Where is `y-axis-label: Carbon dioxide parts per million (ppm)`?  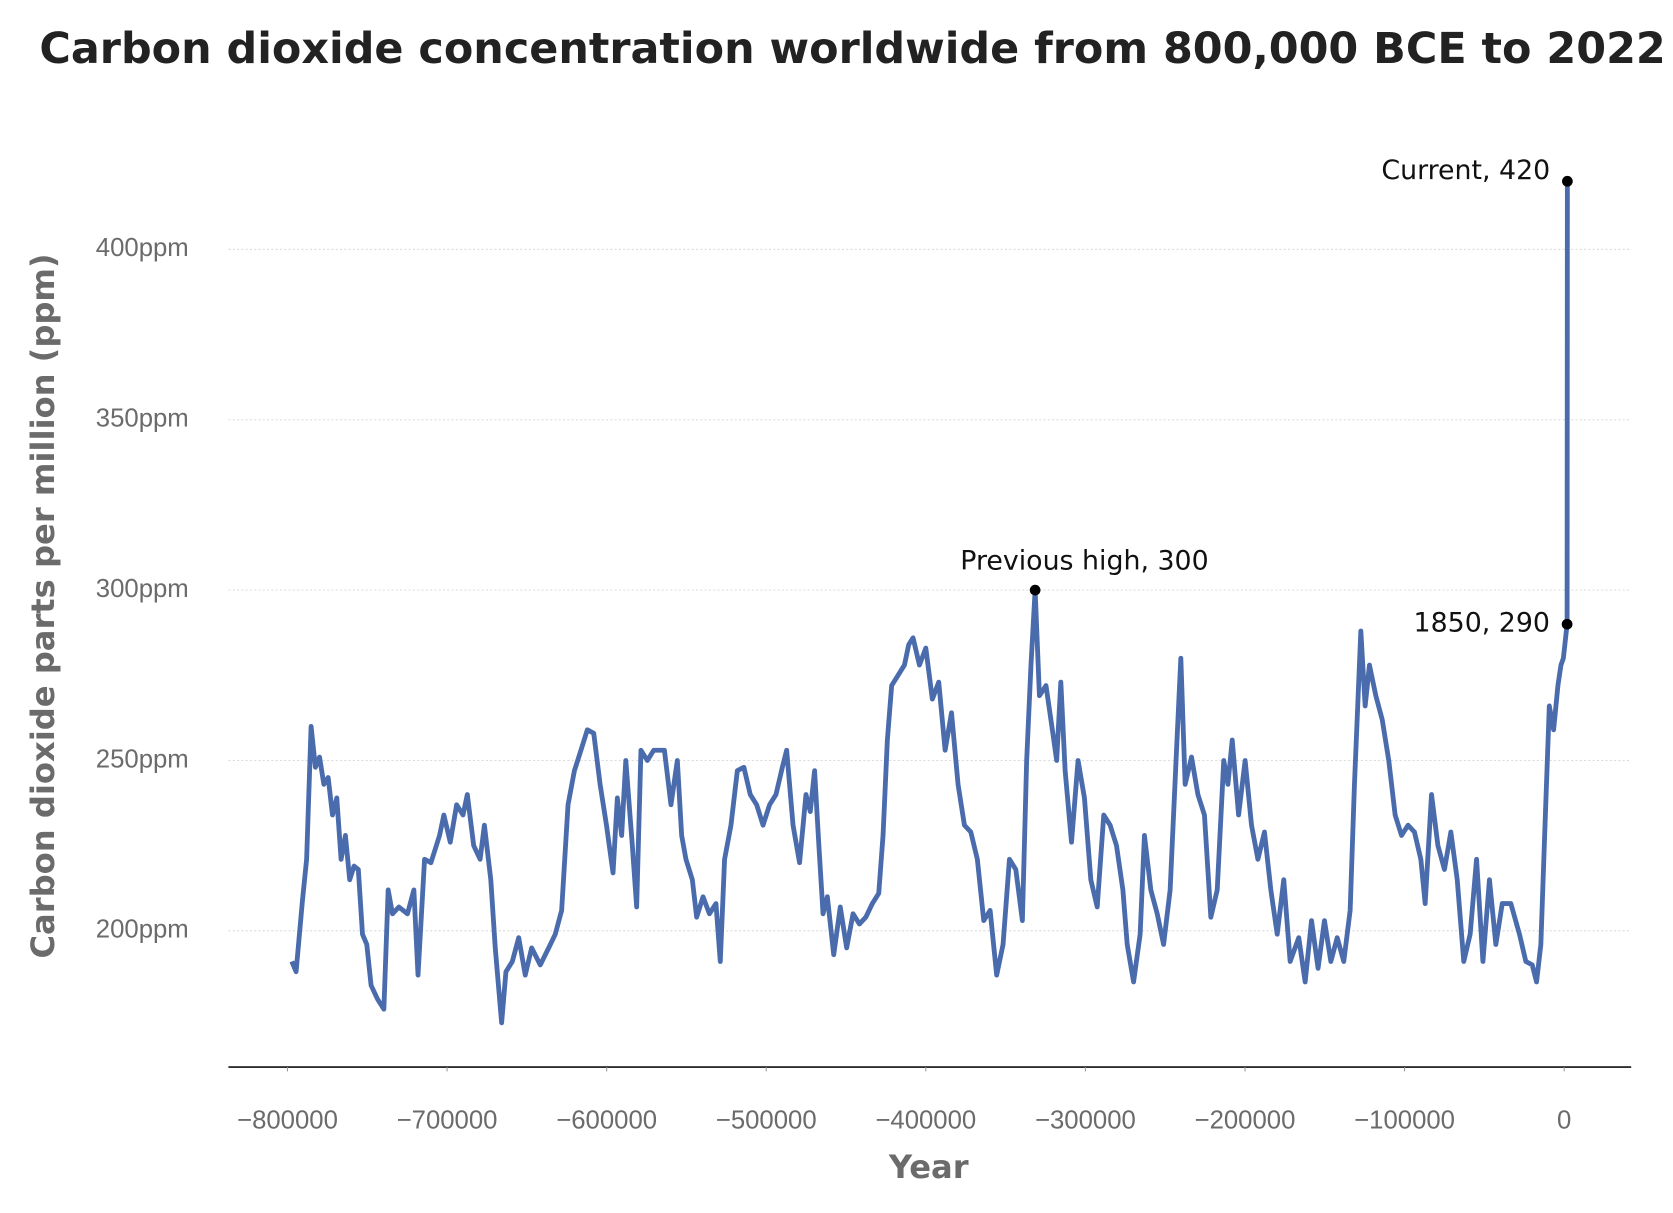 y-axis-label: Carbon dioxide parts per million (ppm) is located at coordinates (43, 605).